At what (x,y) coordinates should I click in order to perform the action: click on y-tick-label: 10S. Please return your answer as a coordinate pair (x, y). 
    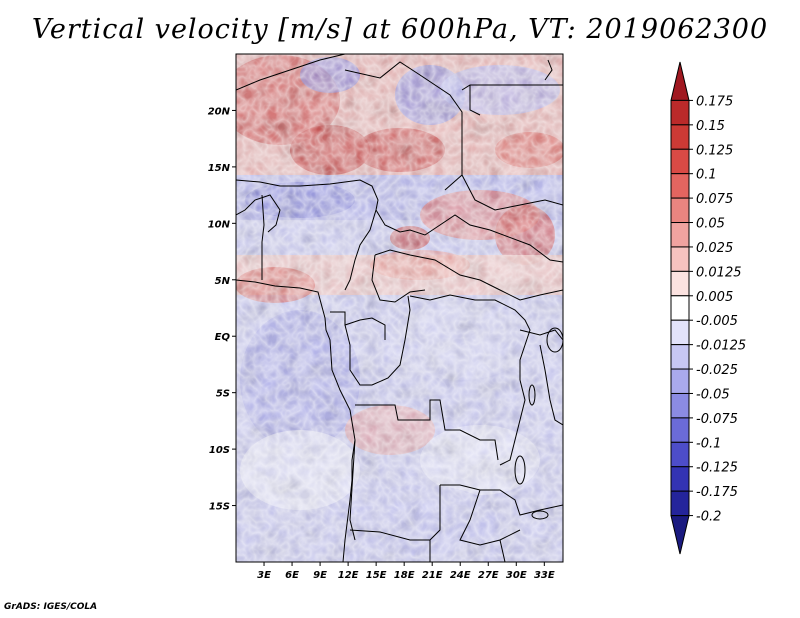
    Looking at the image, I should click on (219, 450).